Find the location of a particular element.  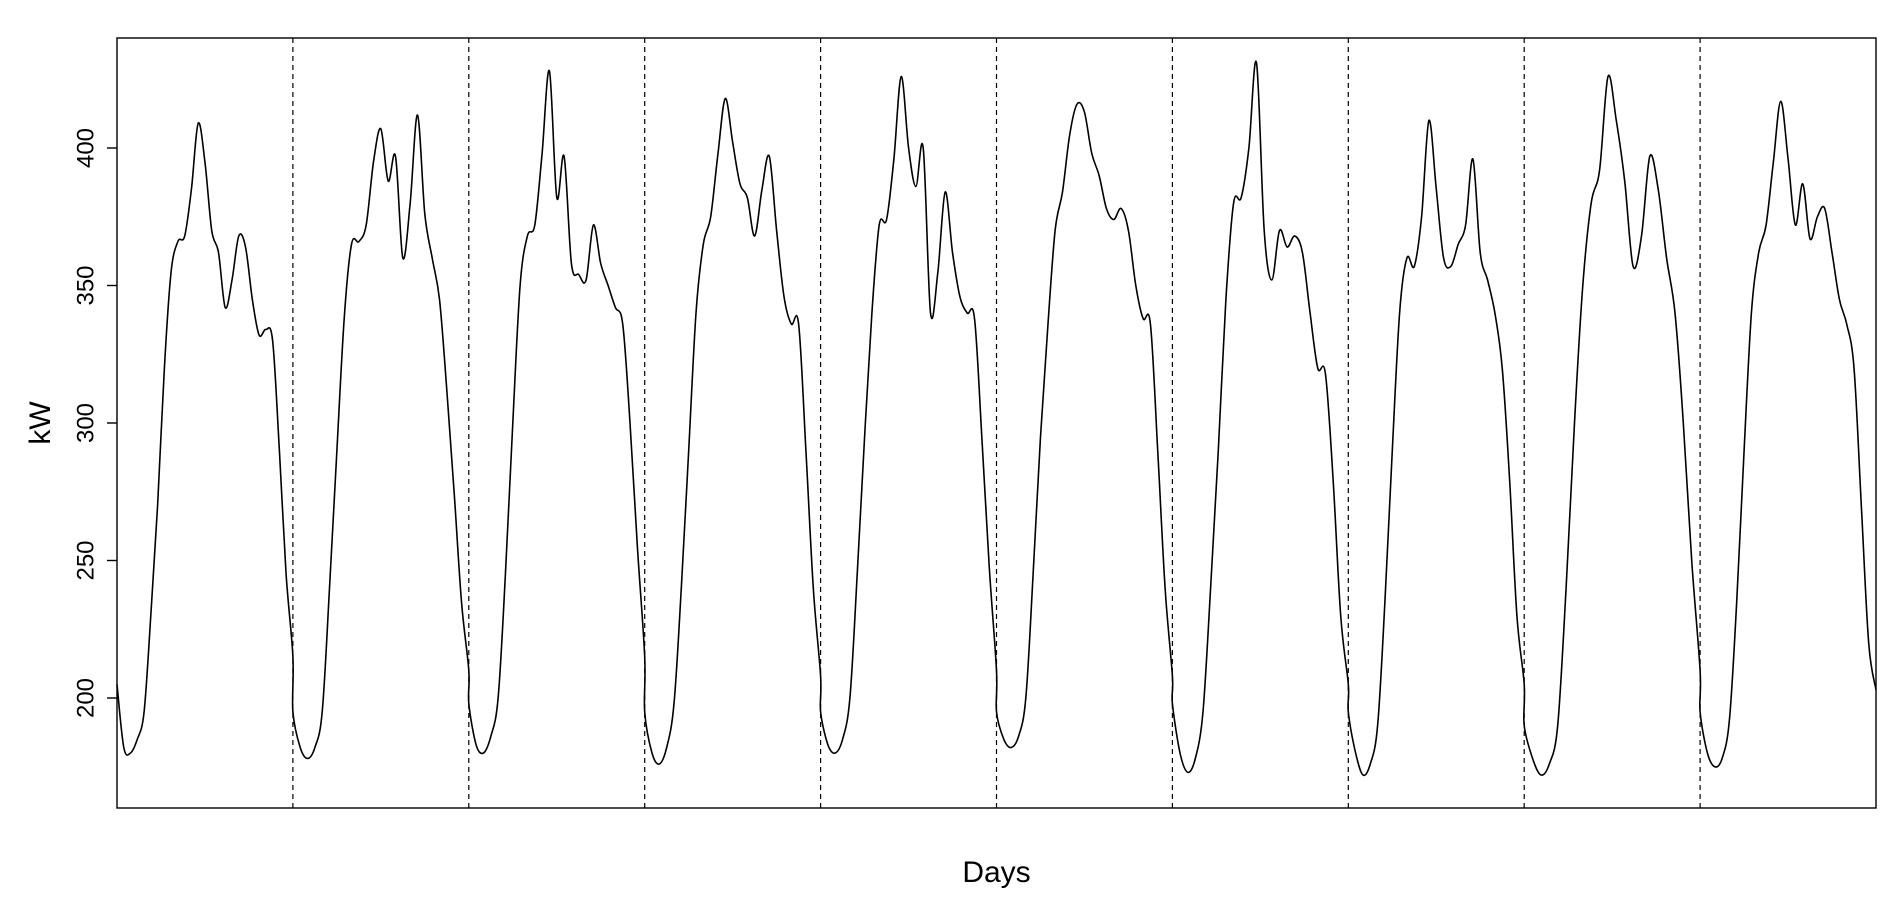

x-axis-label: Days is located at coordinates (996, 872).